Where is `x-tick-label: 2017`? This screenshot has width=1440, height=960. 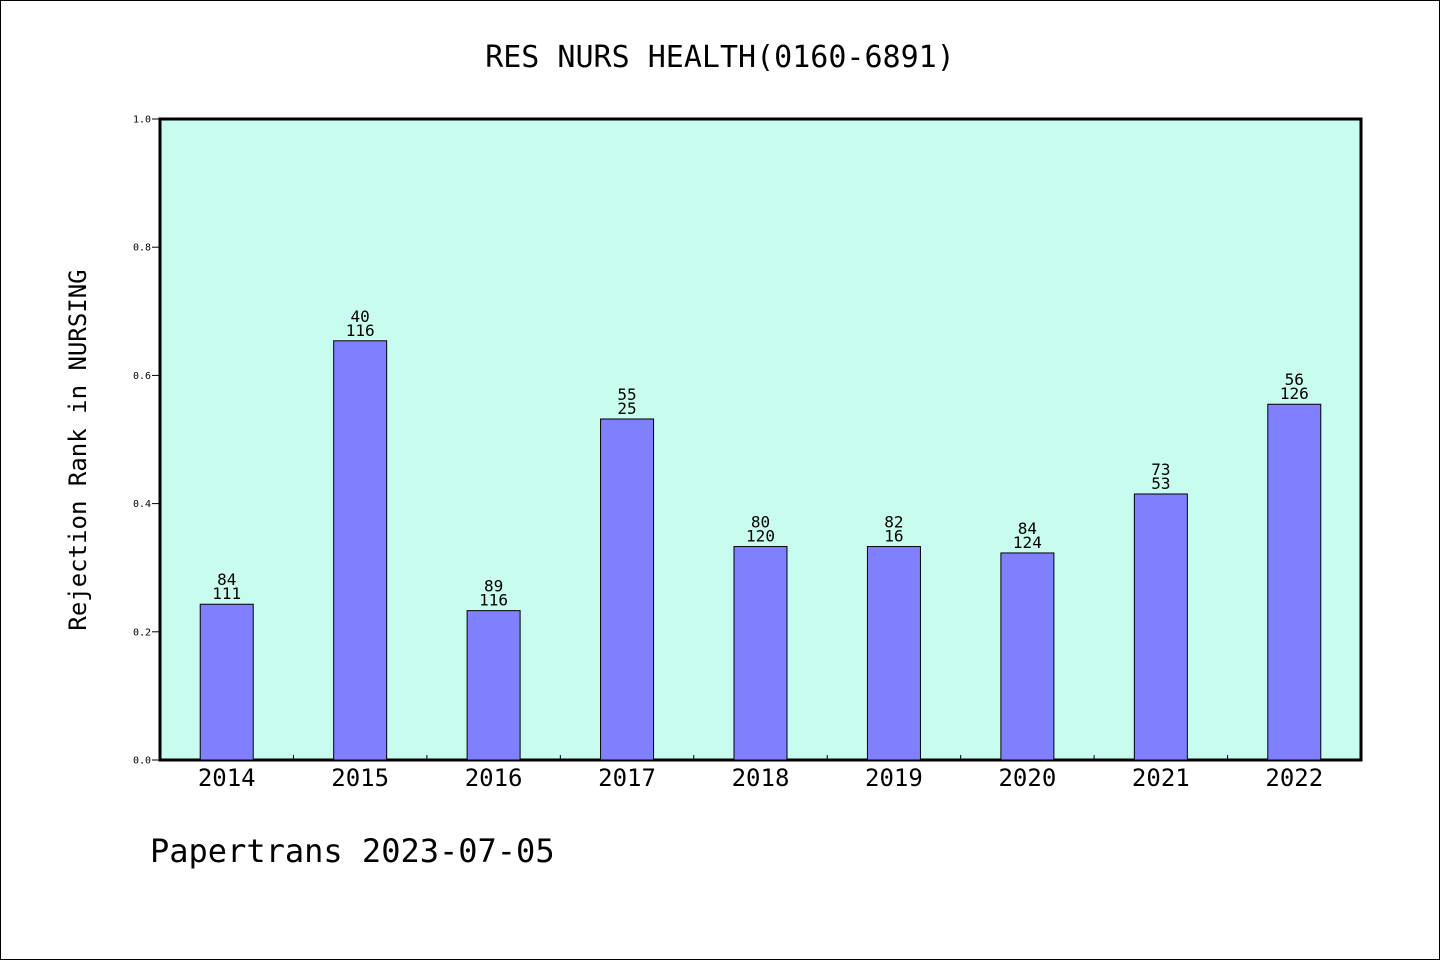
x-tick-label: 2017 is located at coordinates (627, 778).